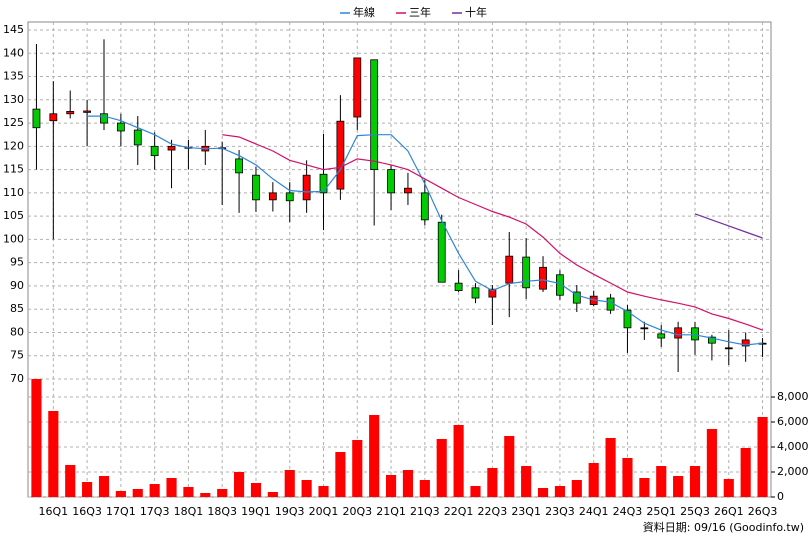  Describe the element at coordinates (728, 226) in the screenshot. I see `average-line` at that location.